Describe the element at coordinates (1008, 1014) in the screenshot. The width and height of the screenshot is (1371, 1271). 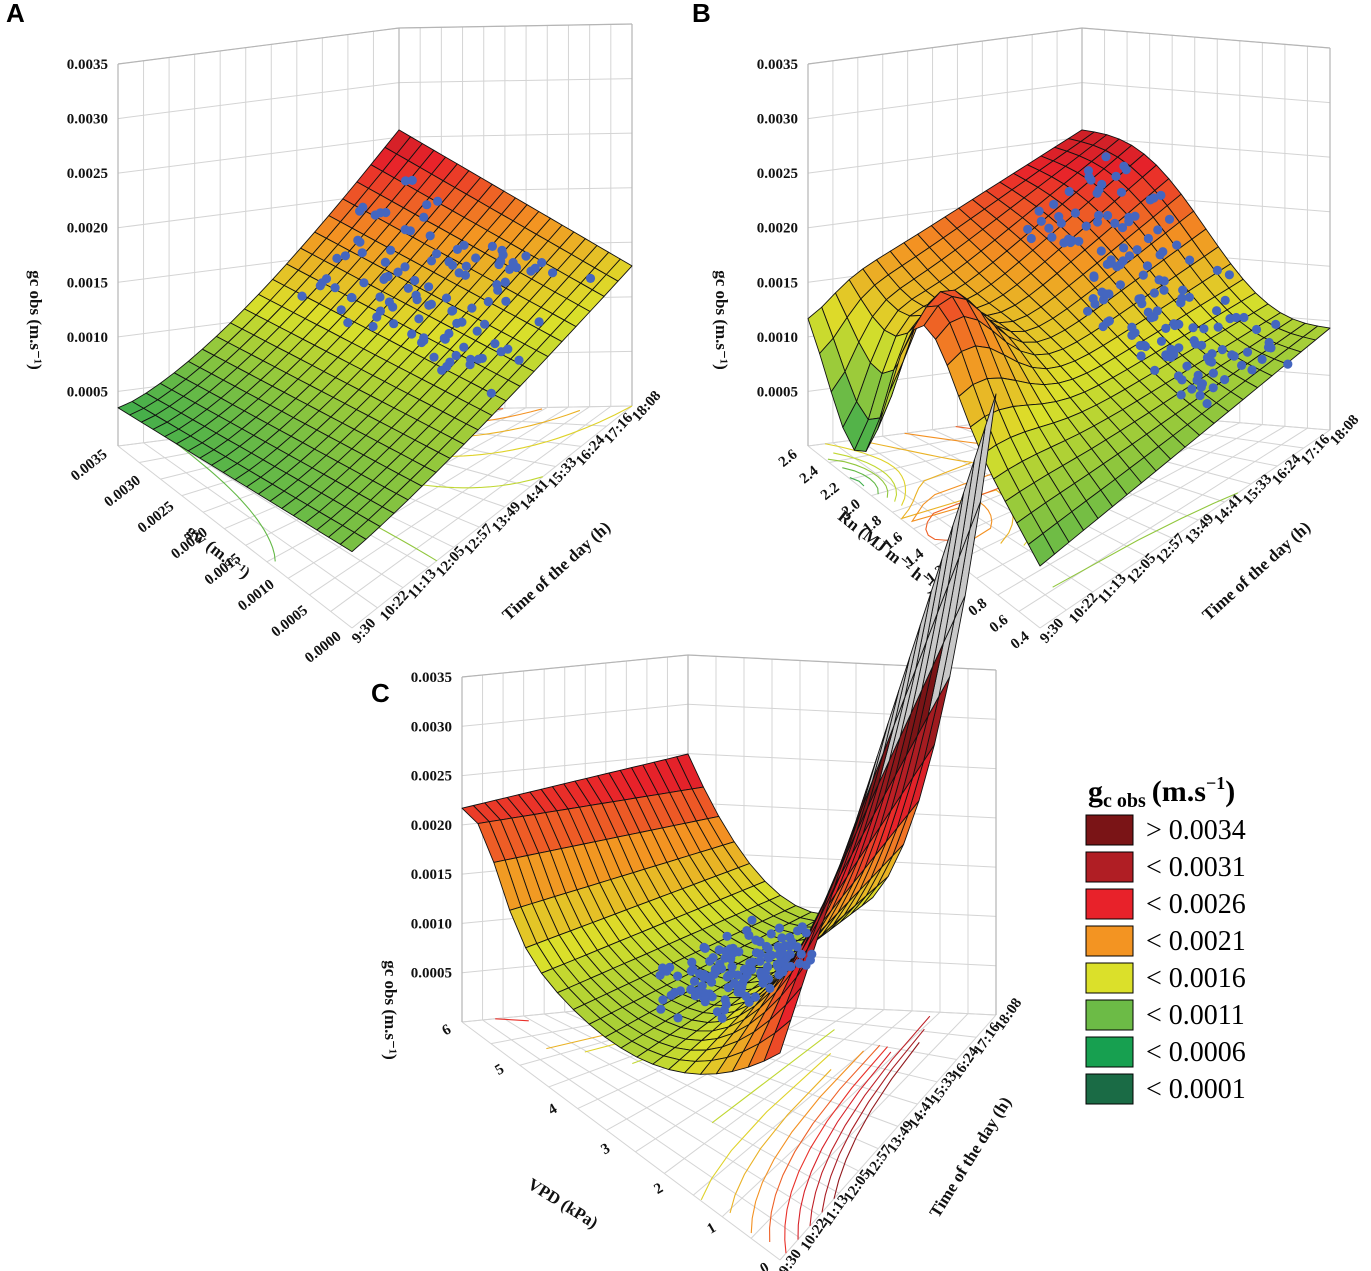
I see `y-tick-label: 18:08` at that location.